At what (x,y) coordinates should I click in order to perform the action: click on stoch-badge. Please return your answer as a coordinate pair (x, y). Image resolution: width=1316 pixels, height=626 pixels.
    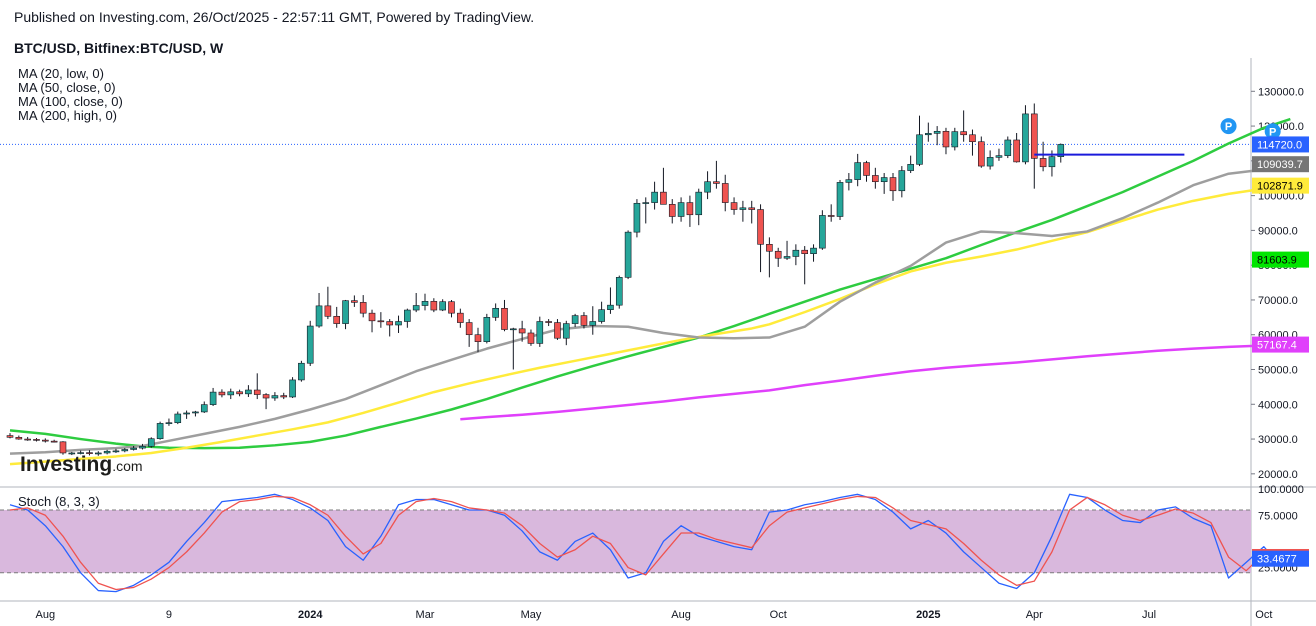
    Looking at the image, I should click on (1280, 558).